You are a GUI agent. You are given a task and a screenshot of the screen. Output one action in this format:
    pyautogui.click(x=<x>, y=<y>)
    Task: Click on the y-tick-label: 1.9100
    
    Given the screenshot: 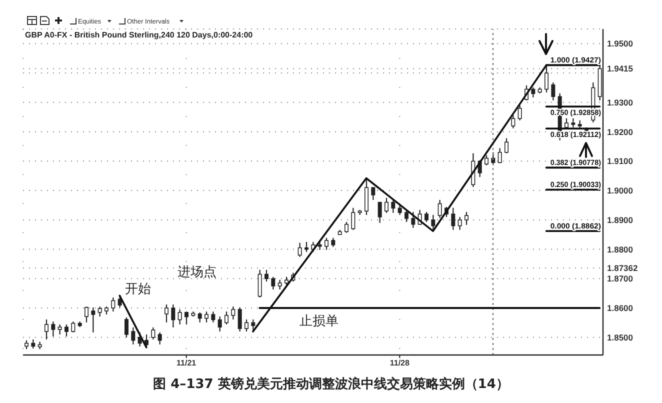 What is the action you would take?
    pyautogui.click(x=620, y=161)
    